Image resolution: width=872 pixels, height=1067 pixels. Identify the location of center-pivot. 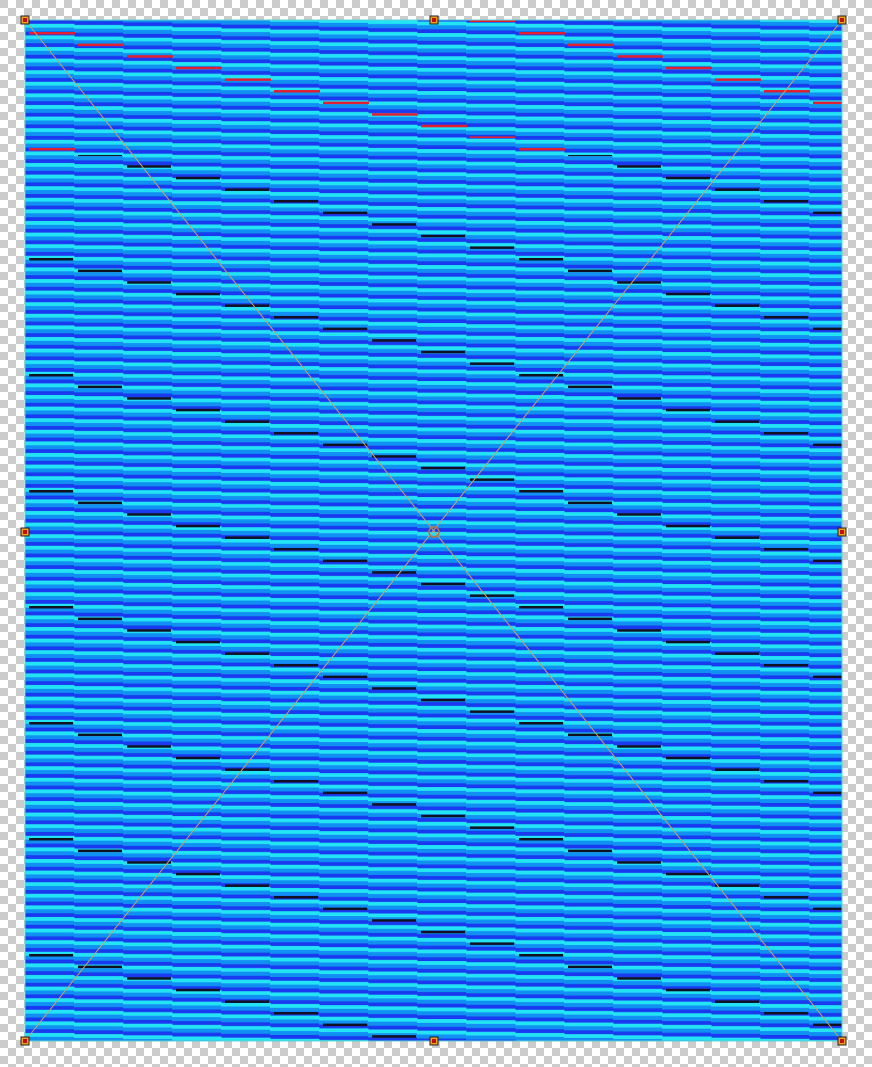
(434, 532).